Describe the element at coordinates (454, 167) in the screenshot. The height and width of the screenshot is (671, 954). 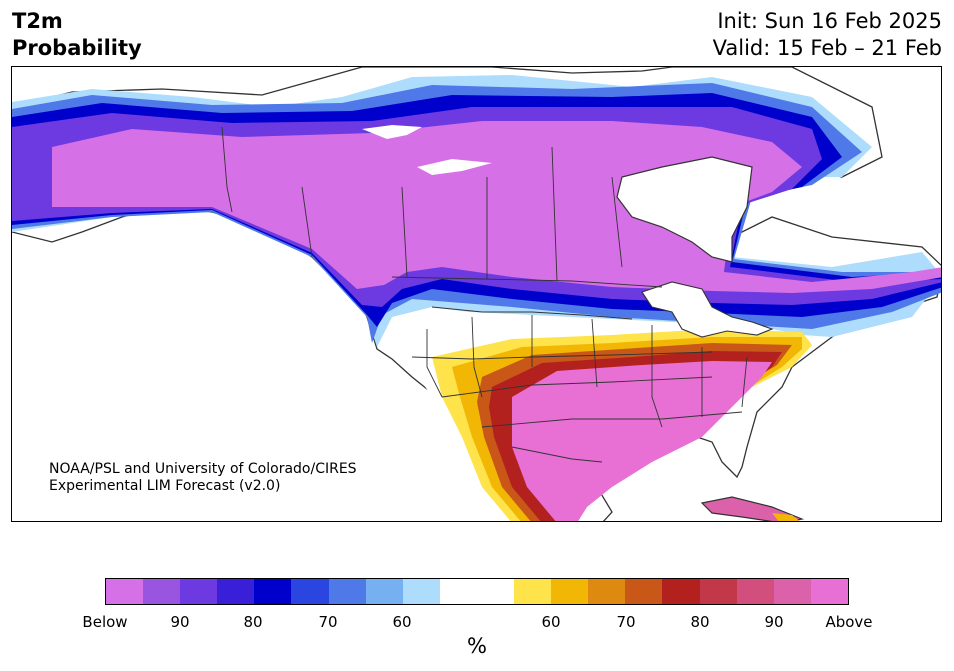
I see `great-bear-lake` at that location.